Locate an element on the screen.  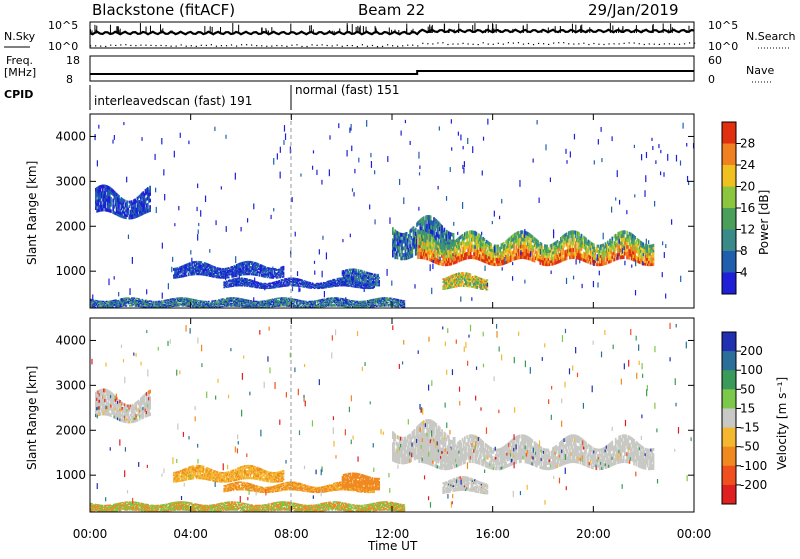
beam-label: Beam 22 is located at coordinates (391, 10).